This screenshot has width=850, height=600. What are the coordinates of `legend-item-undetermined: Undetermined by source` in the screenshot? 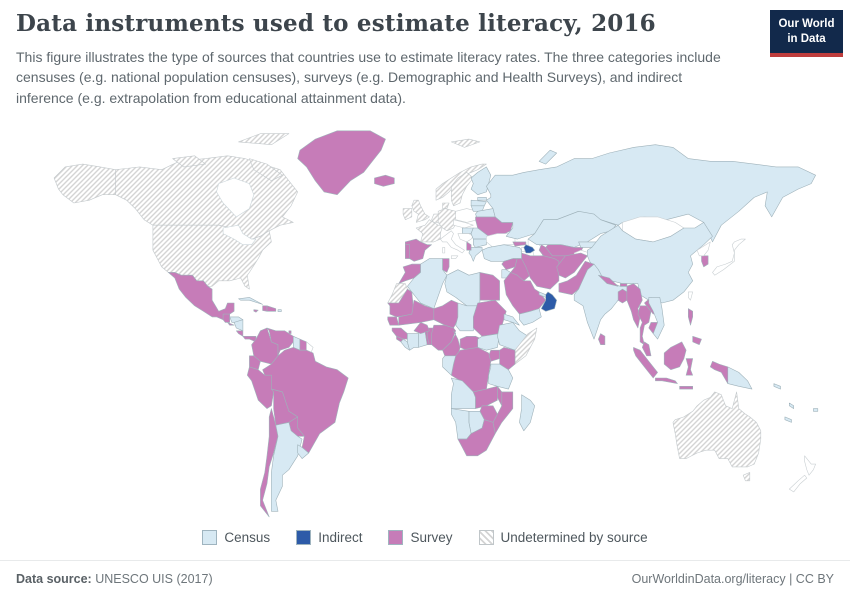 It's located at (563, 537).